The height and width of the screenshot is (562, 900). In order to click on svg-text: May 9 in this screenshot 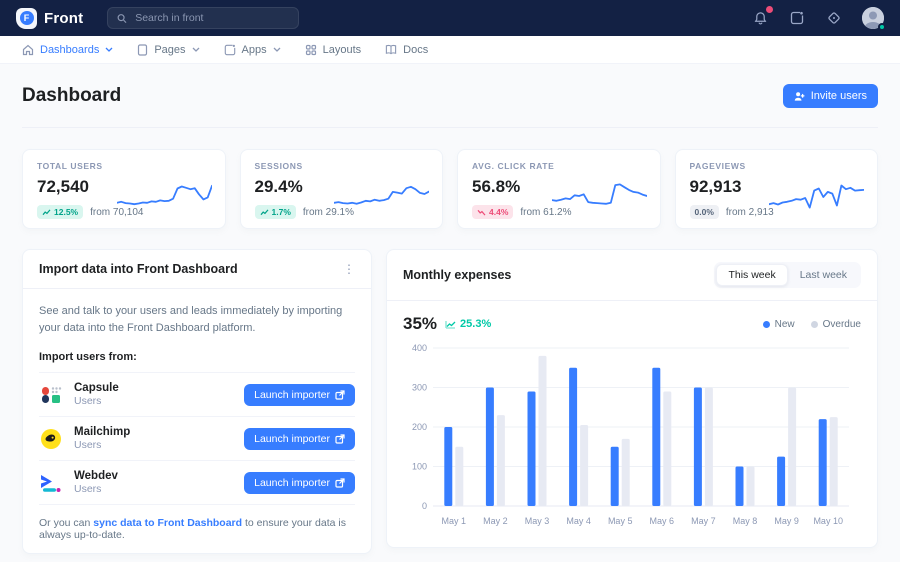, I will do `click(786, 521)`.